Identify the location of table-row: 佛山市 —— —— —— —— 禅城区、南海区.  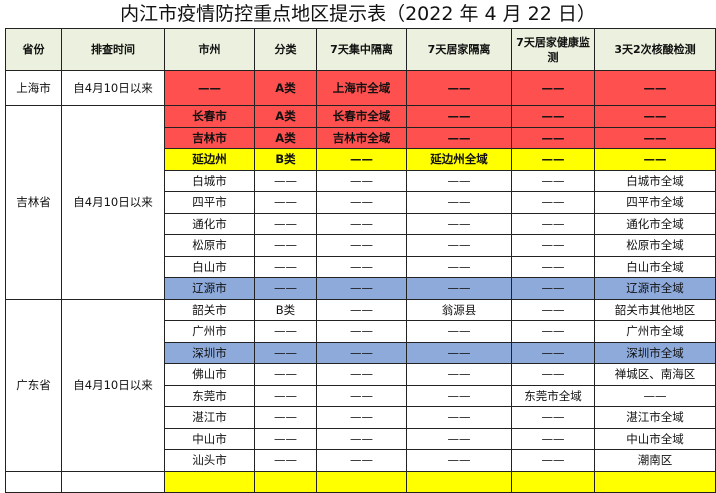
(361, 374).